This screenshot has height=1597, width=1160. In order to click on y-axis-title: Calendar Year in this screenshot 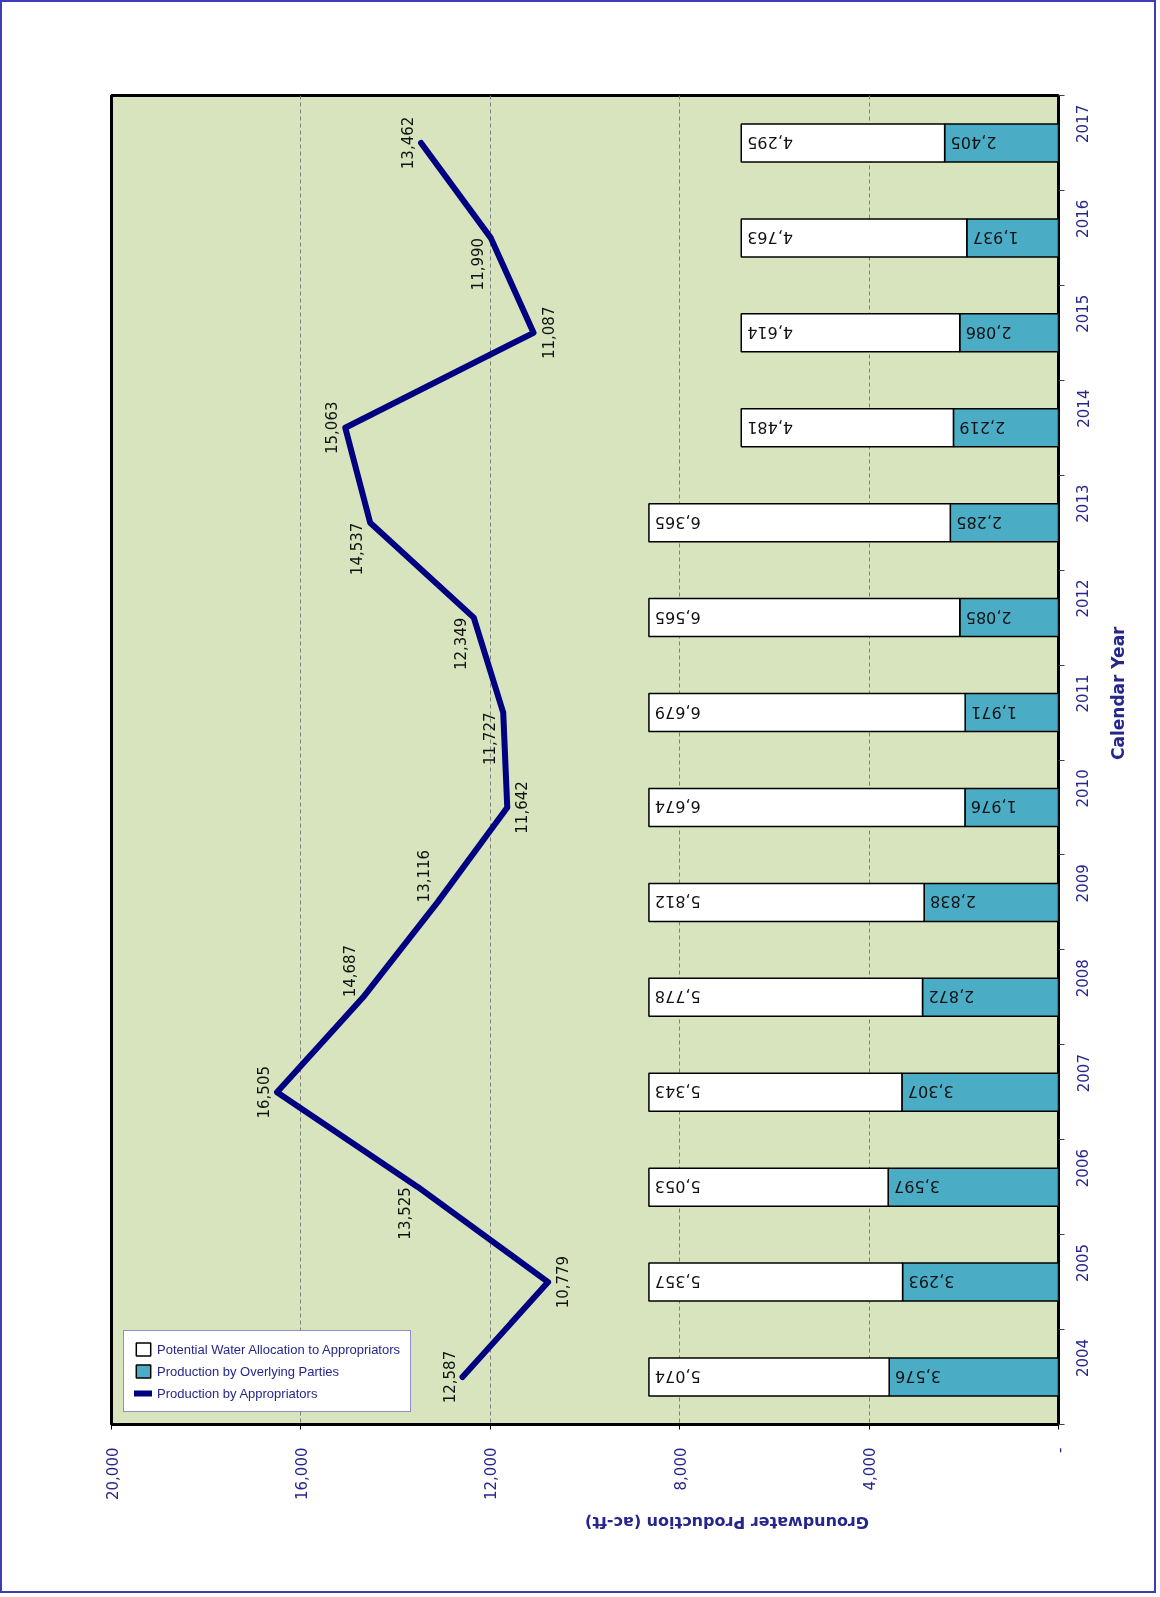, I will do `click(1117, 692)`.